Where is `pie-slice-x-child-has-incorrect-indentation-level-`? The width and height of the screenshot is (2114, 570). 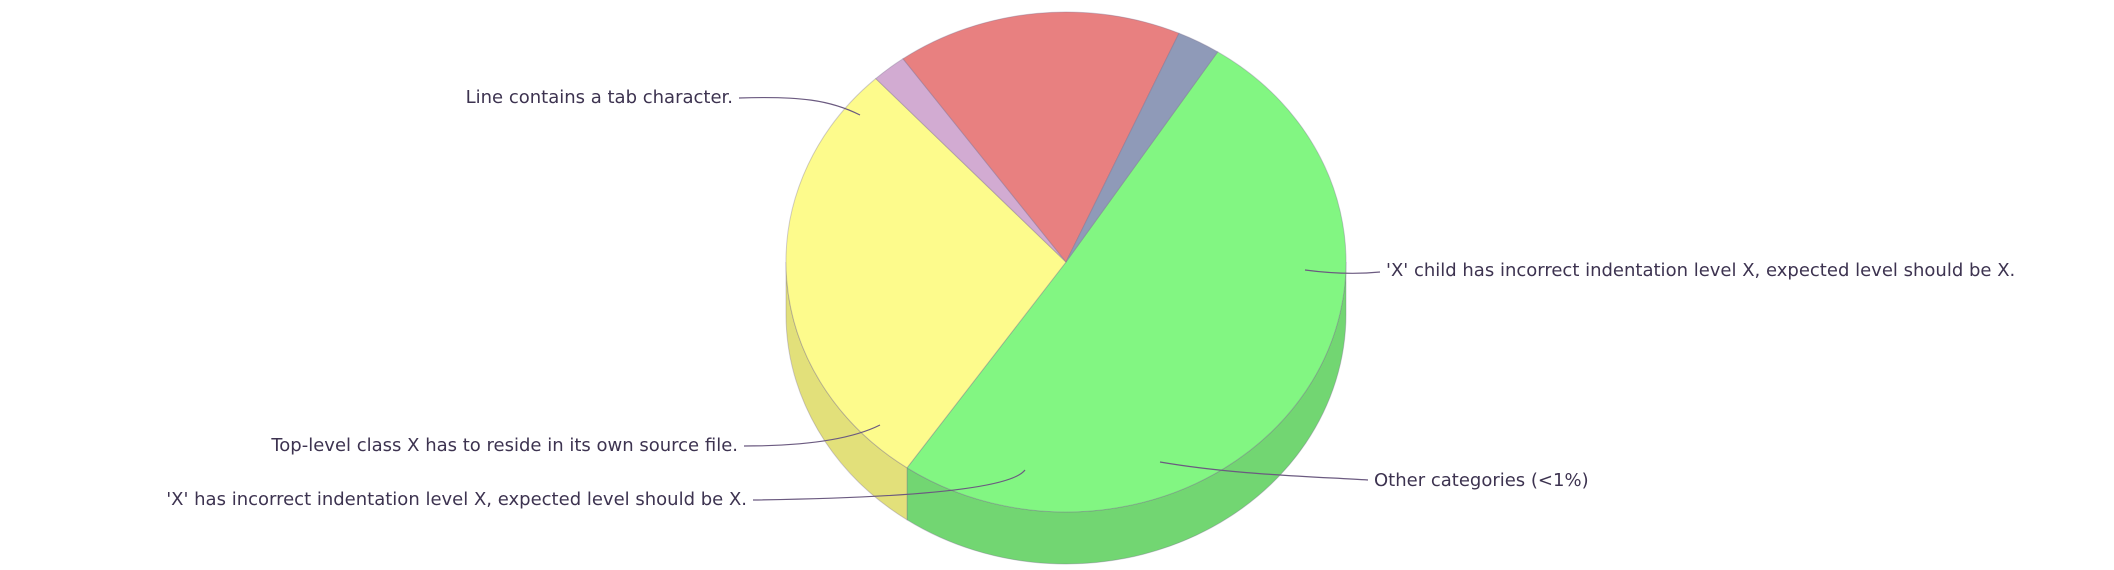 pie-slice-x-child-has-incorrect-indentation-level- is located at coordinates (926, 273).